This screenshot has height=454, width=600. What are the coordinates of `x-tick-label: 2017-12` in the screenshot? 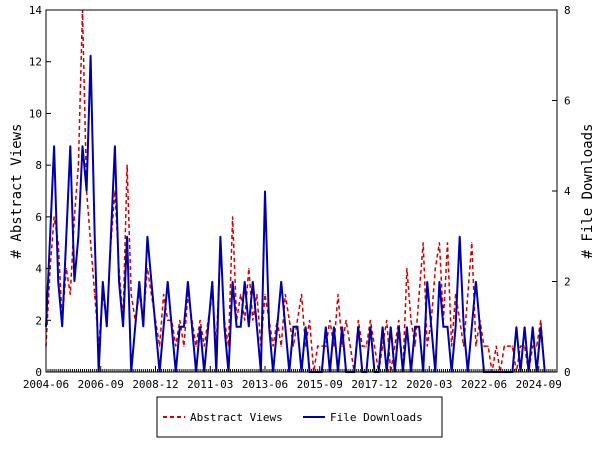 It's located at (374, 384).